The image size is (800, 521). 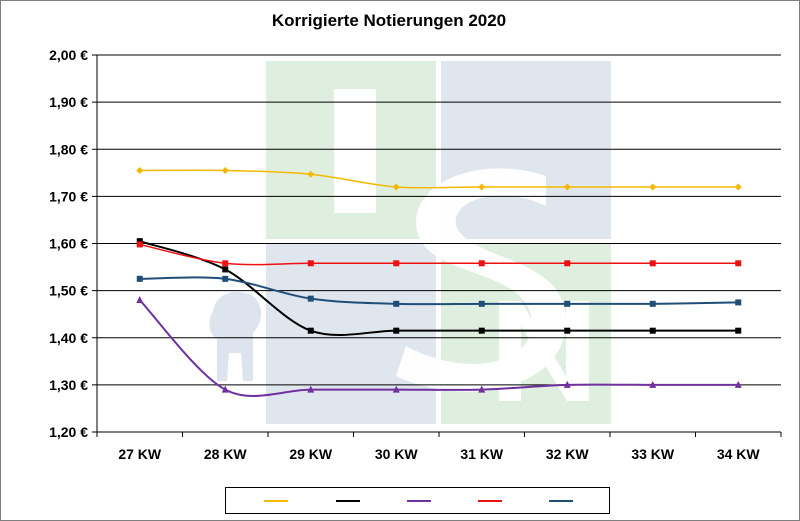 What do you see at coordinates (68, 55) in the screenshot?
I see `y-tick-label: 2,00 €` at bounding box center [68, 55].